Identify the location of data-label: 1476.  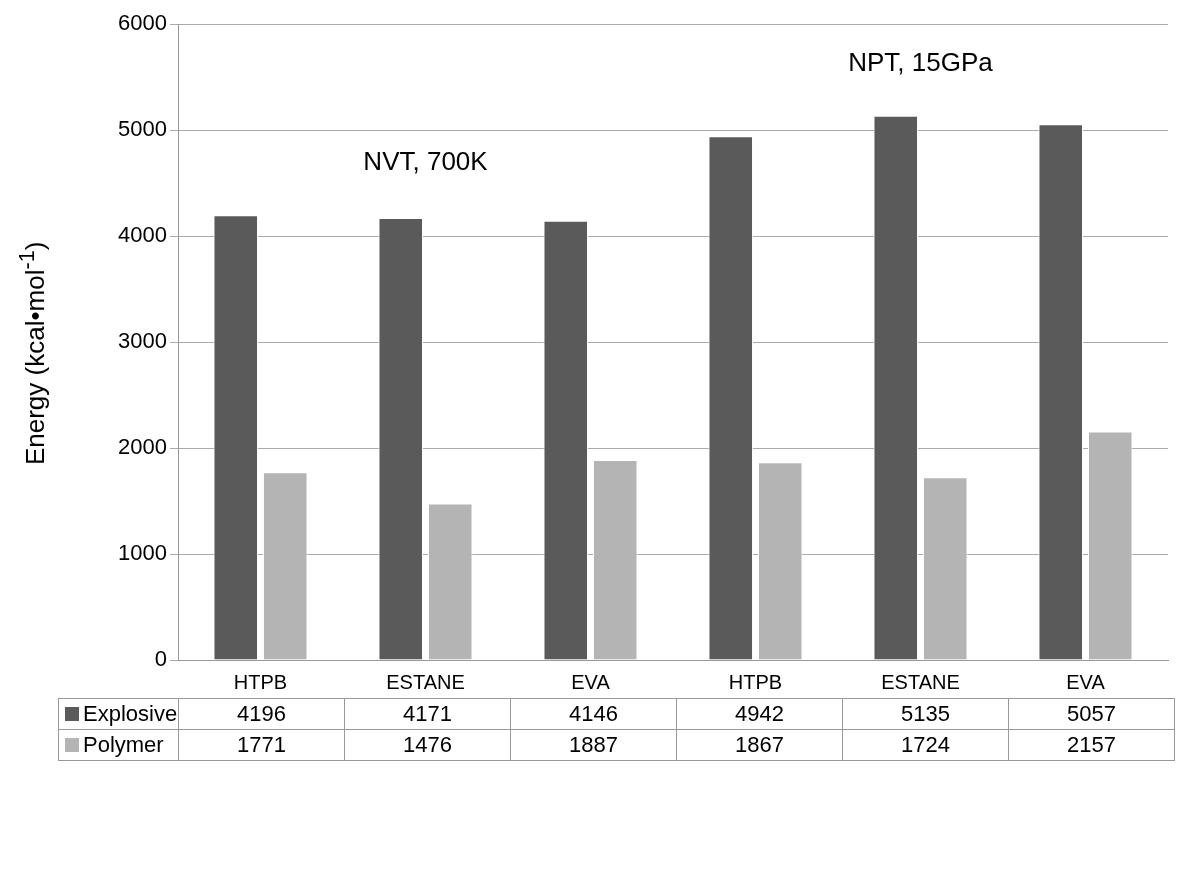
(427, 745).